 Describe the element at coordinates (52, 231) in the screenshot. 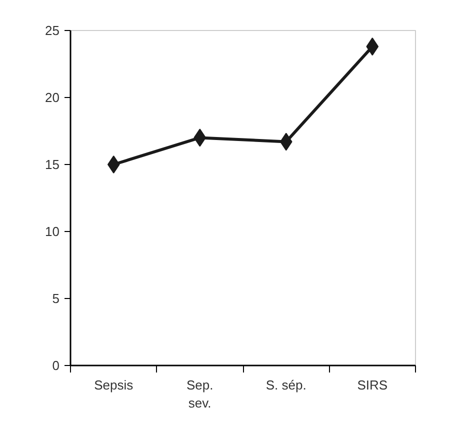

I see `y-tick-label: 10` at that location.